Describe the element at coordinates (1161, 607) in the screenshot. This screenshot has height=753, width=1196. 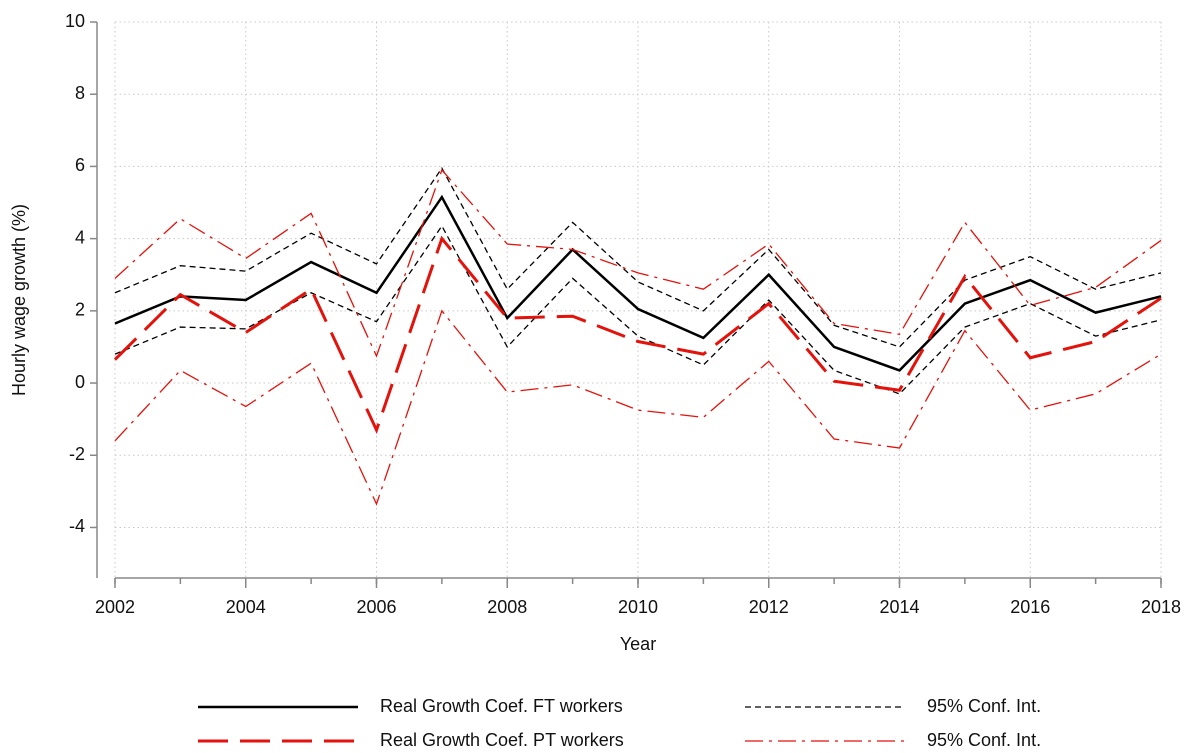
I see `x-tick-label: 2018` at that location.